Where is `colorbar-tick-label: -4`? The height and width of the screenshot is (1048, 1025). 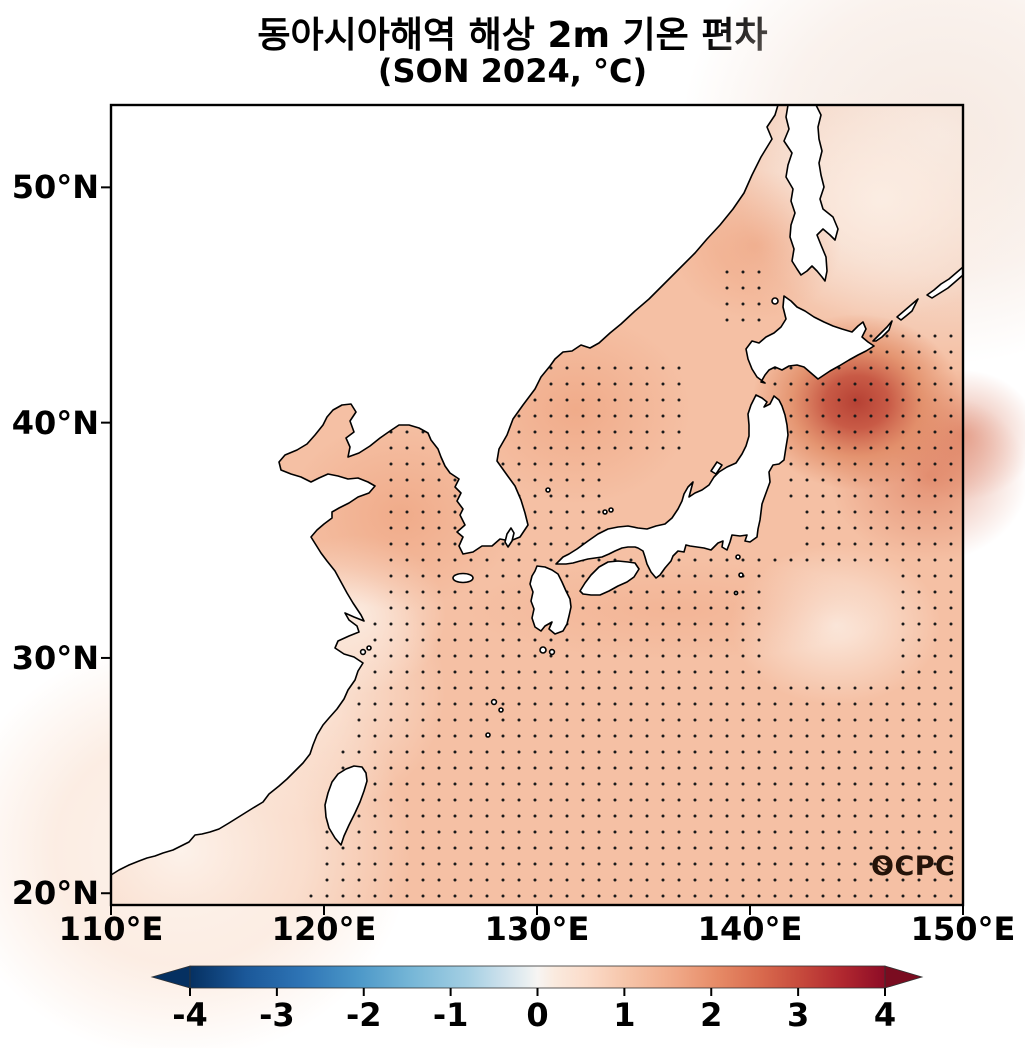 colorbar-tick-label: -4 is located at coordinates (190, 1015).